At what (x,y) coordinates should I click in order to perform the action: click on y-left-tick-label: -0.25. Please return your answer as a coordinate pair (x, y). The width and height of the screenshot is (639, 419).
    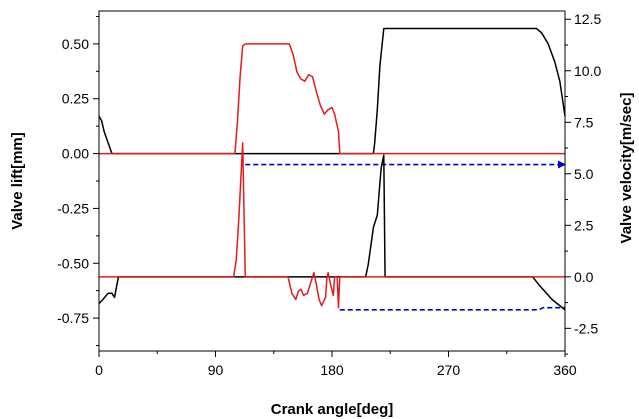
    Looking at the image, I should click on (73, 208).